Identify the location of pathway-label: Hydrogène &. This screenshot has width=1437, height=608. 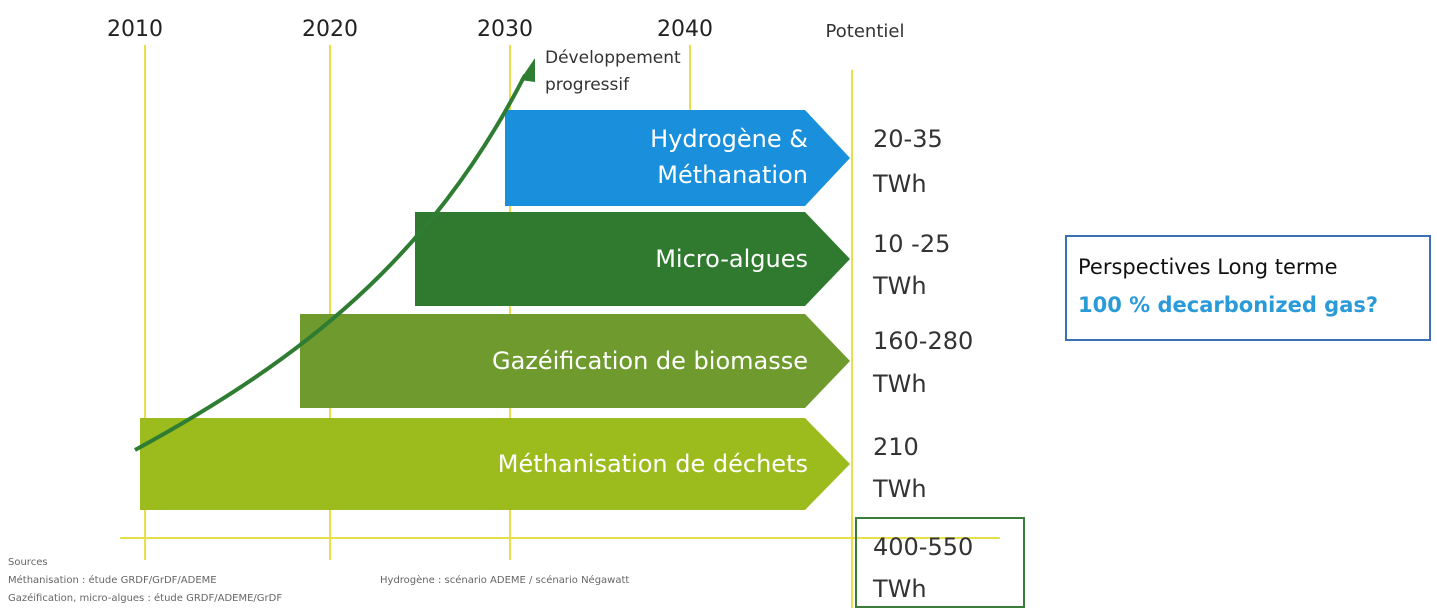
(729, 139).